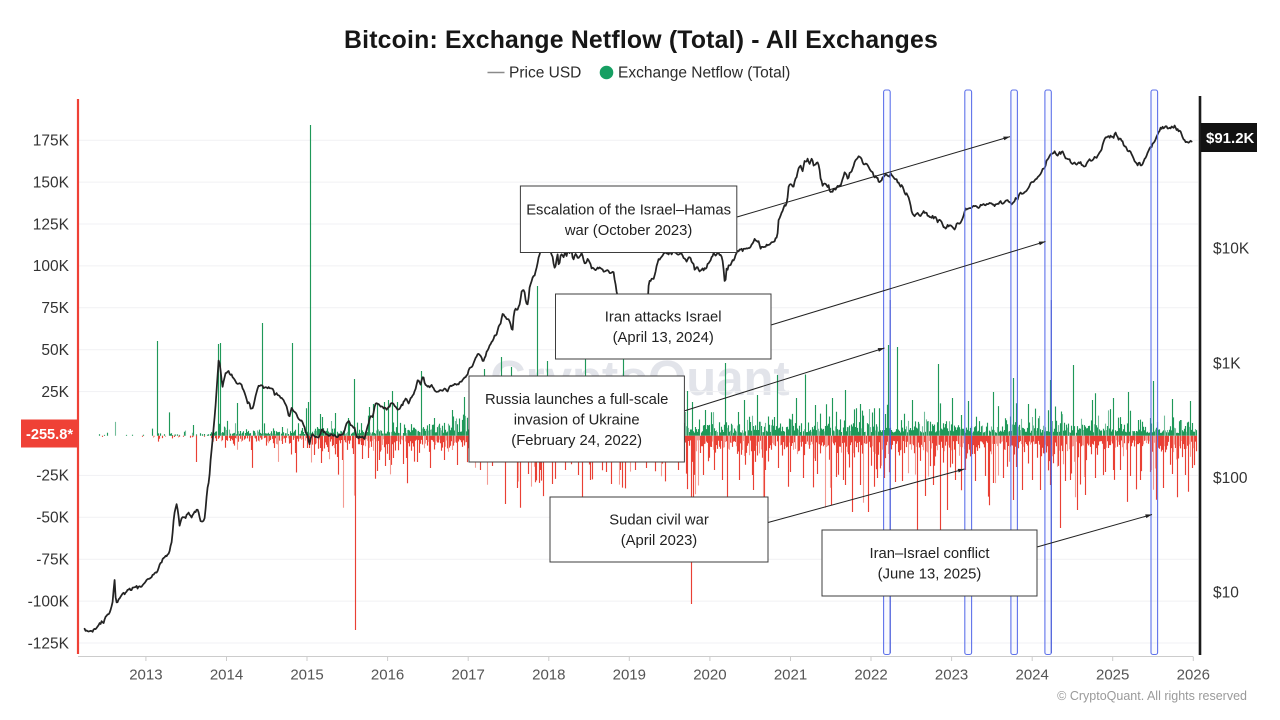 This screenshot has height=720, width=1280. Describe the element at coordinates (52, 560) in the screenshot. I see `svg-text: -75K` at that location.